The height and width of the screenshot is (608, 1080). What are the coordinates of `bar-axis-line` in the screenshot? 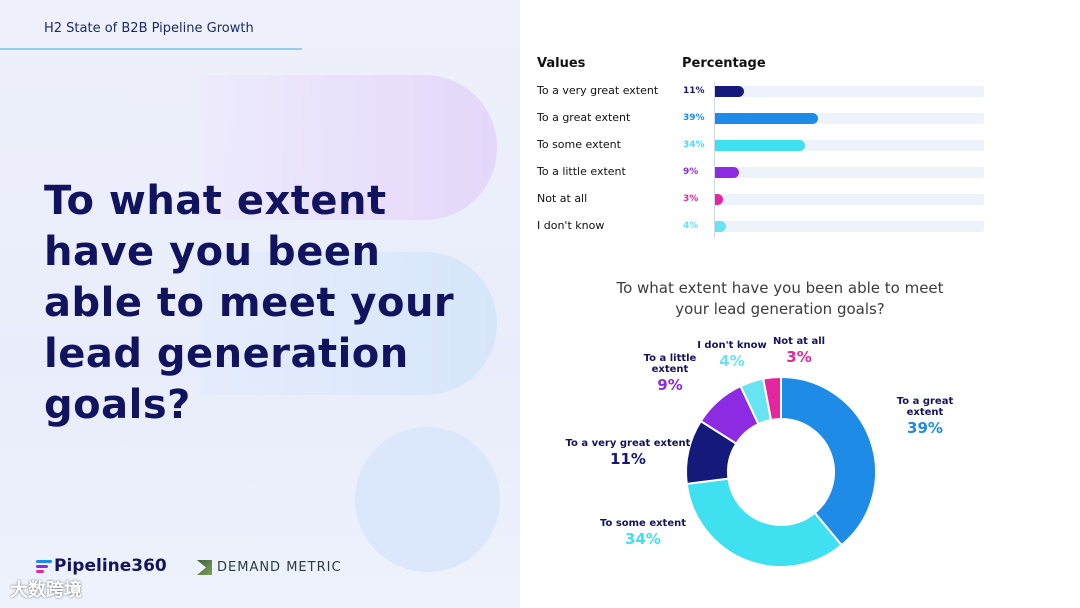 It's located at (714, 160).